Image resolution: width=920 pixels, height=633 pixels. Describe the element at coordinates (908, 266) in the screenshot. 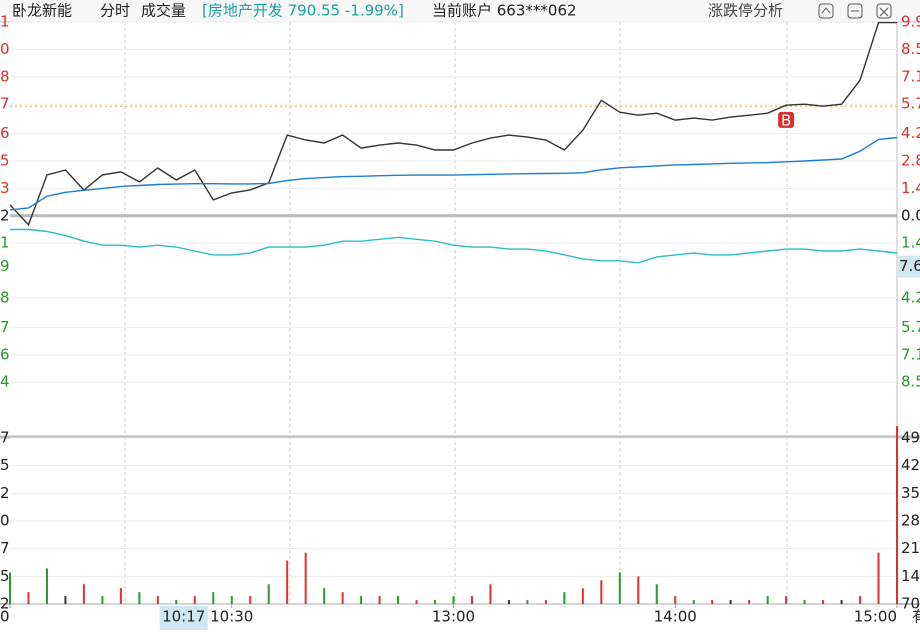

I see `cursor-y-box` at that location.